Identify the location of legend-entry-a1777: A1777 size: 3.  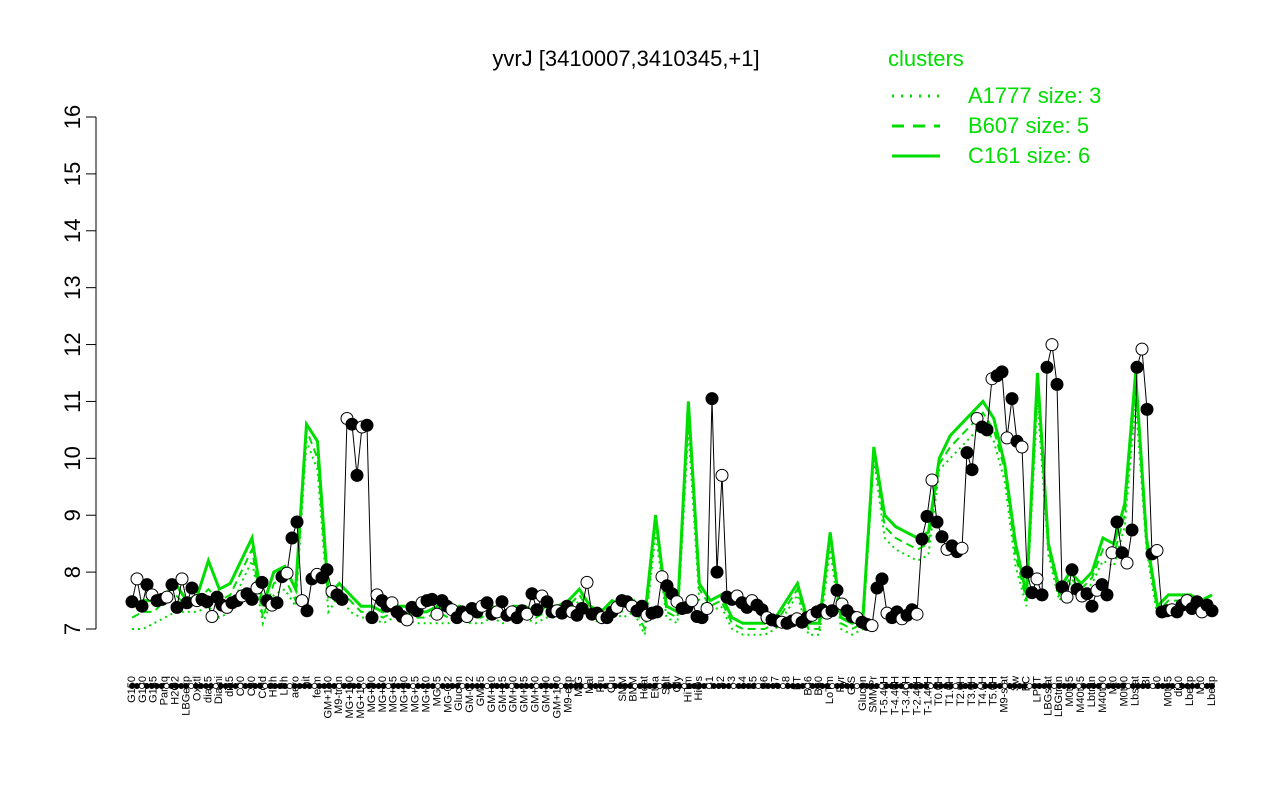
(1034, 95).